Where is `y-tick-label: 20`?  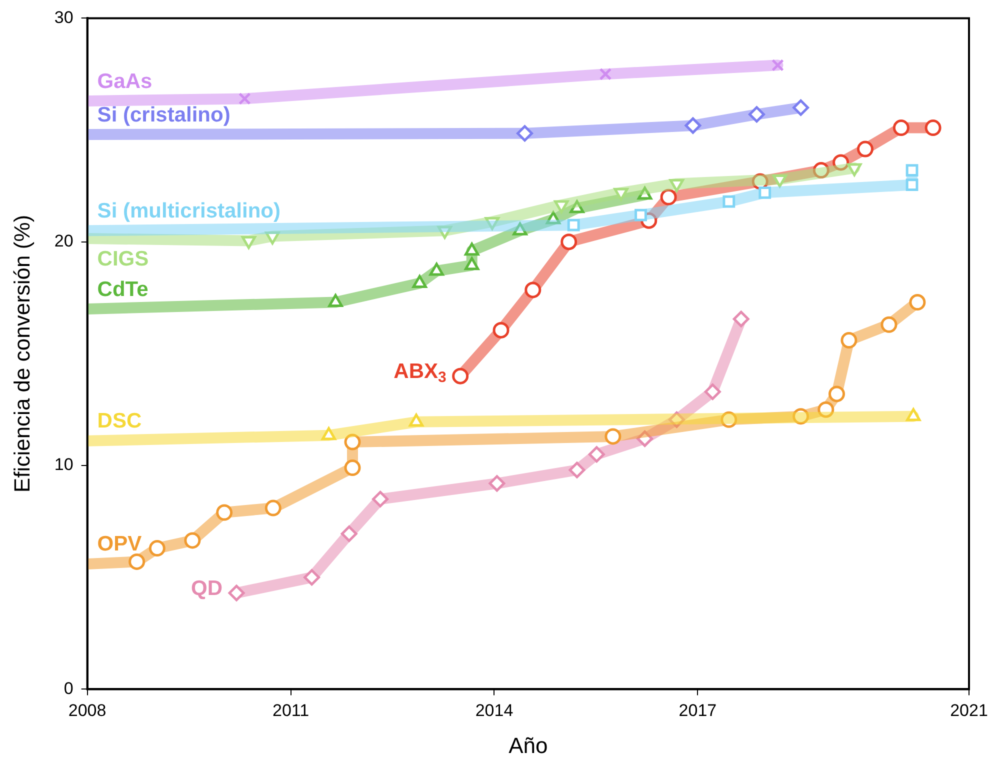 y-tick-label: 20 is located at coordinates (64, 241).